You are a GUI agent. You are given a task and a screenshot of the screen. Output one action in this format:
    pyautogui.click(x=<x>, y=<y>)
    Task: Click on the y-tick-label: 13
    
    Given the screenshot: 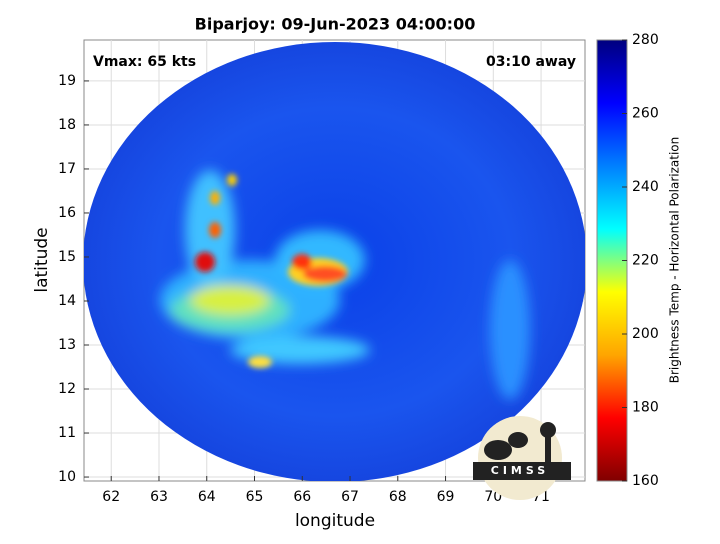 What is the action you would take?
    pyautogui.click(x=67, y=345)
    